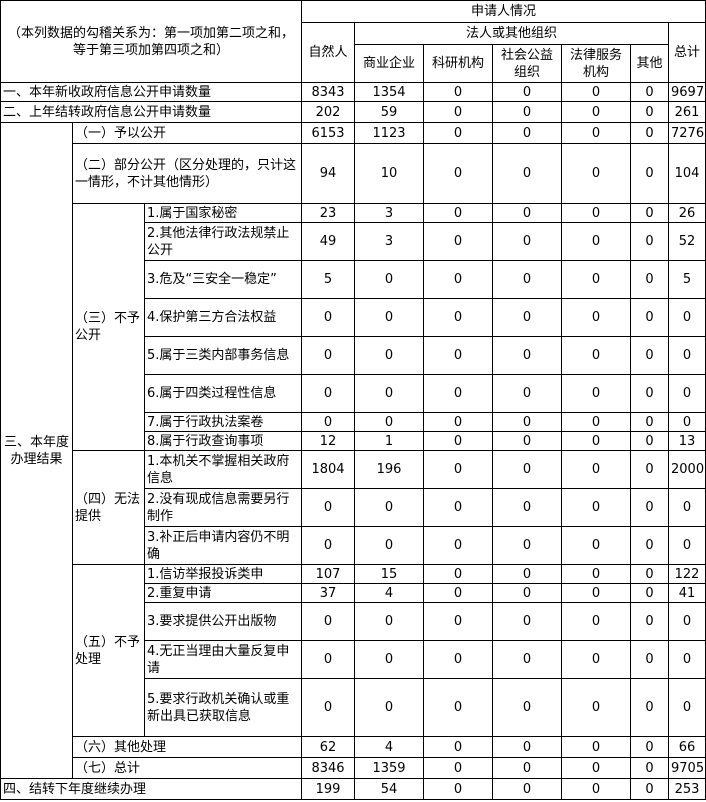 The height and width of the screenshot is (802, 706). Describe the element at coordinates (223, 241) in the screenshot. I see `row-label: 2.其他法律行政法规禁止公开` at that location.